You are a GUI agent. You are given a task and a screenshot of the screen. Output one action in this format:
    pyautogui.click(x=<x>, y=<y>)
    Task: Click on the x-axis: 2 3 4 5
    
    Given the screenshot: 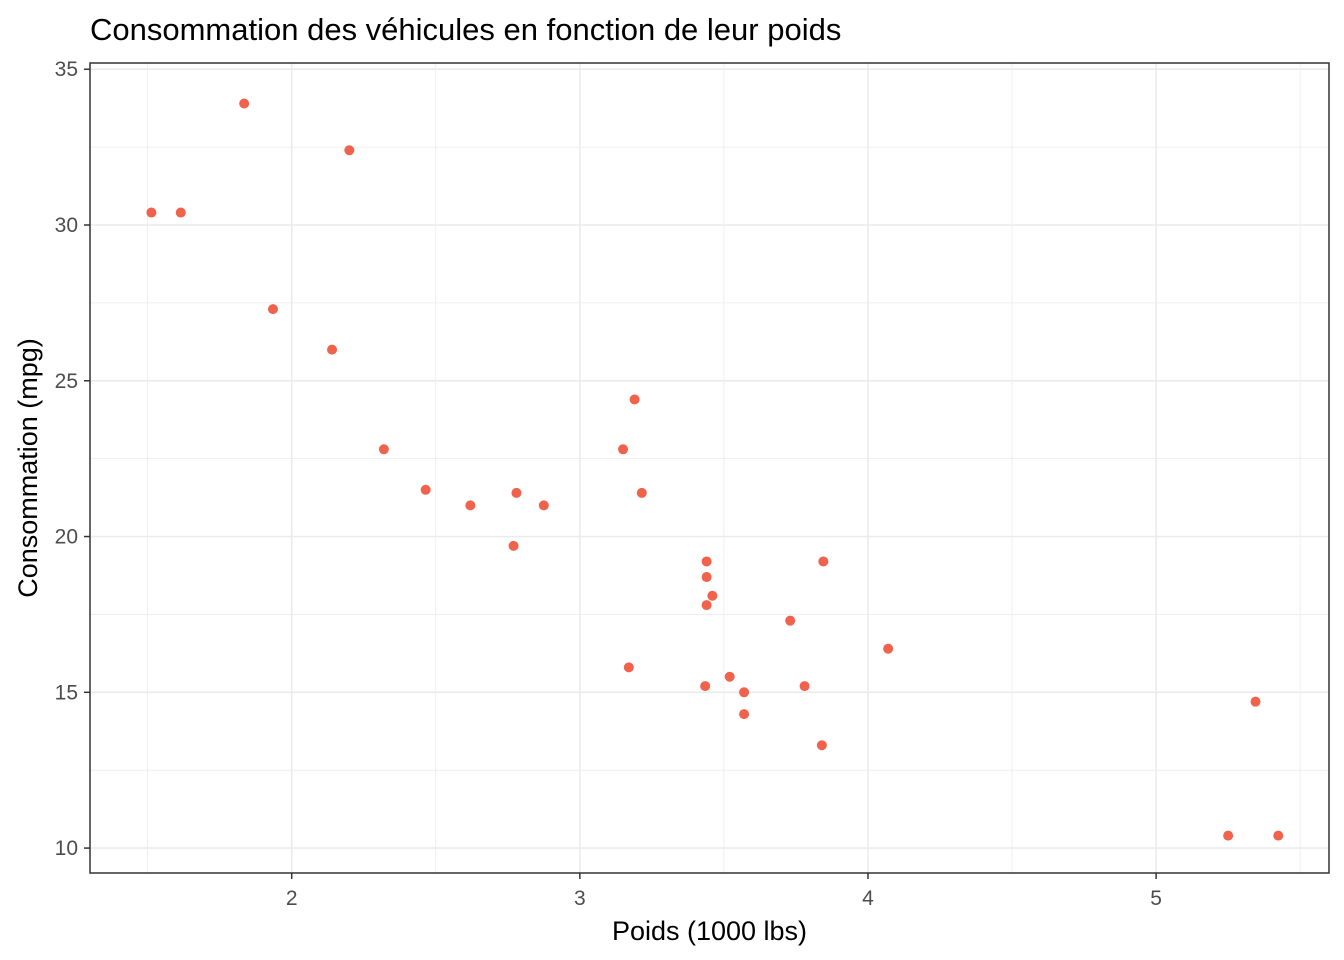 What is the action you would take?
    pyautogui.click(x=724, y=891)
    